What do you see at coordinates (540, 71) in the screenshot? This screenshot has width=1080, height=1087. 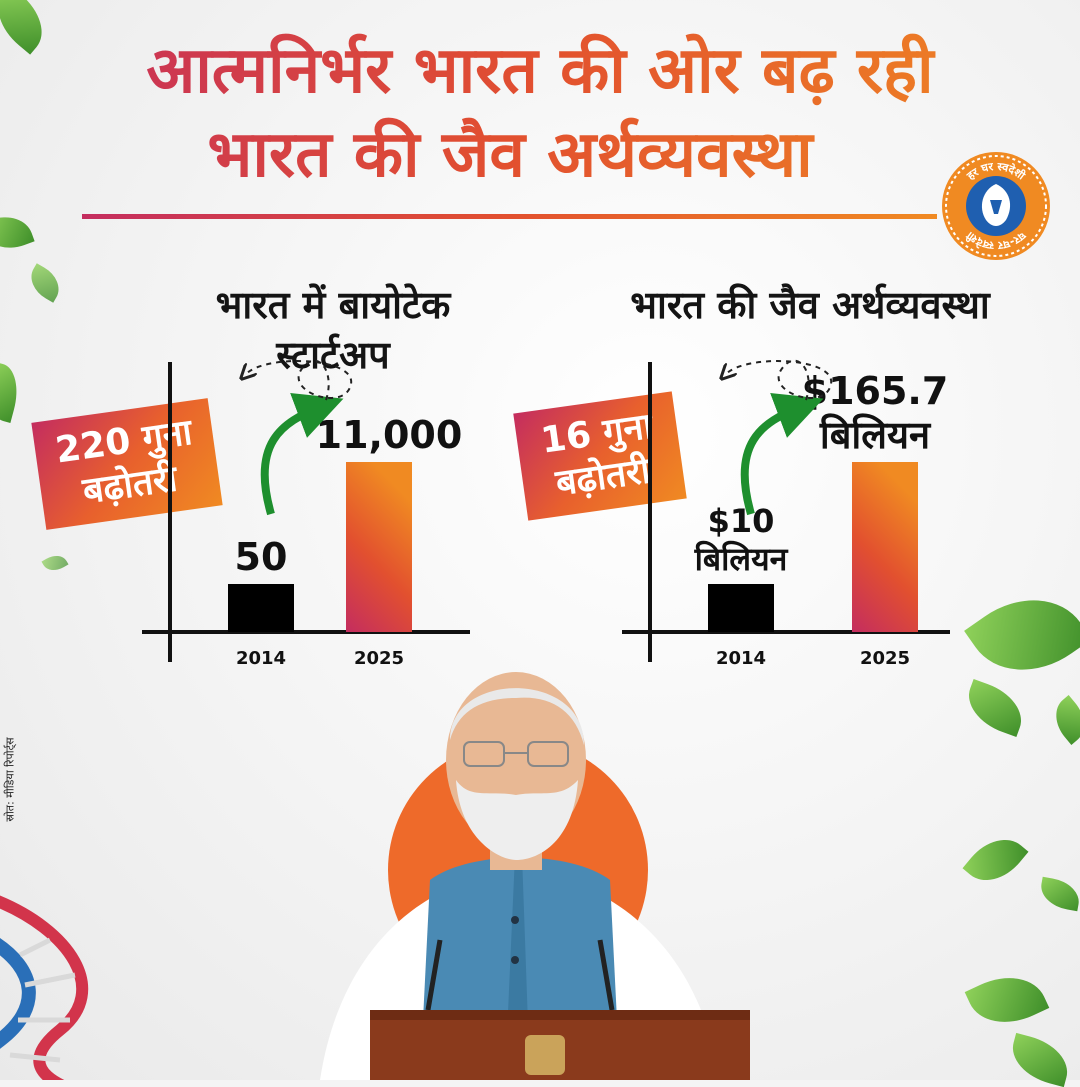 I see `page-title-line-1: आत्मनिर्भर भारत की ओर बढ़ रही` at bounding box center [540, 71].